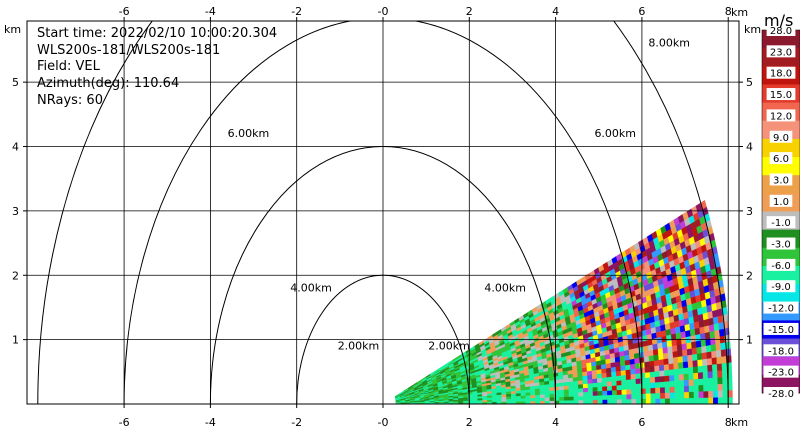 Image resolution: width=800 pixels, height=435 pixels. What do you see at coordinates (469, 422) in the screenshot?
I see `x-tick-label-bottom: 2` at bounding box center [469, 422].